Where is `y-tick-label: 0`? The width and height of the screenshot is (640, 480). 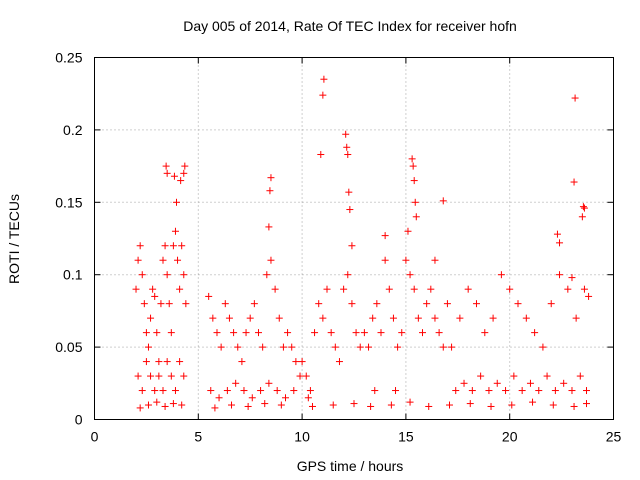 y-tick-label: 0 is located at coordinates (79, 420).